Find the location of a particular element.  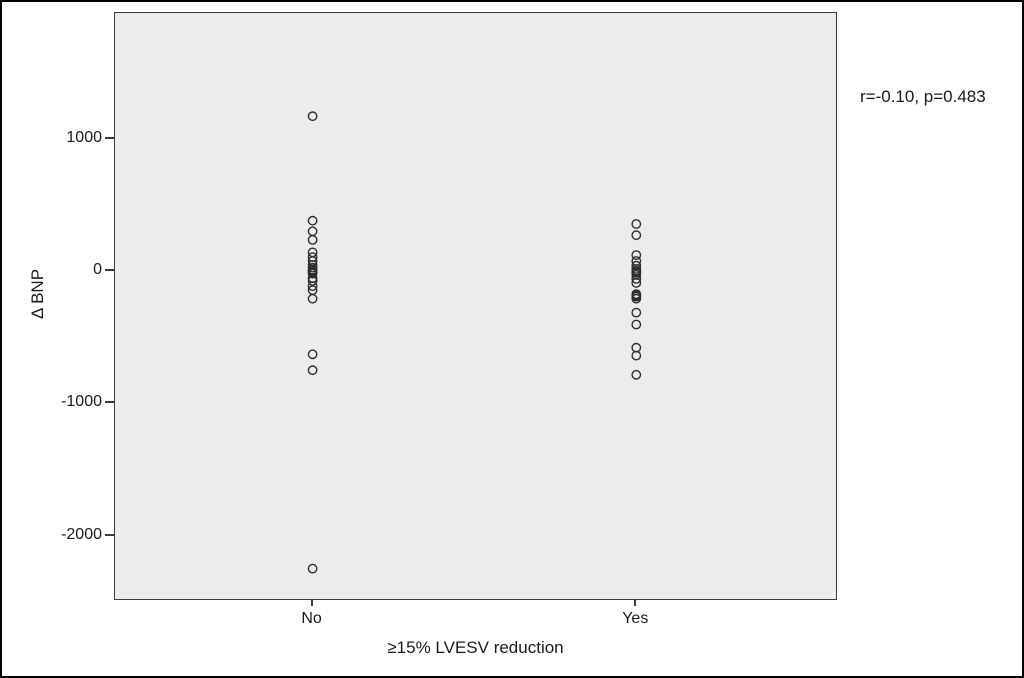

y-tick-label: 0 is located at coordinates (97, 269).